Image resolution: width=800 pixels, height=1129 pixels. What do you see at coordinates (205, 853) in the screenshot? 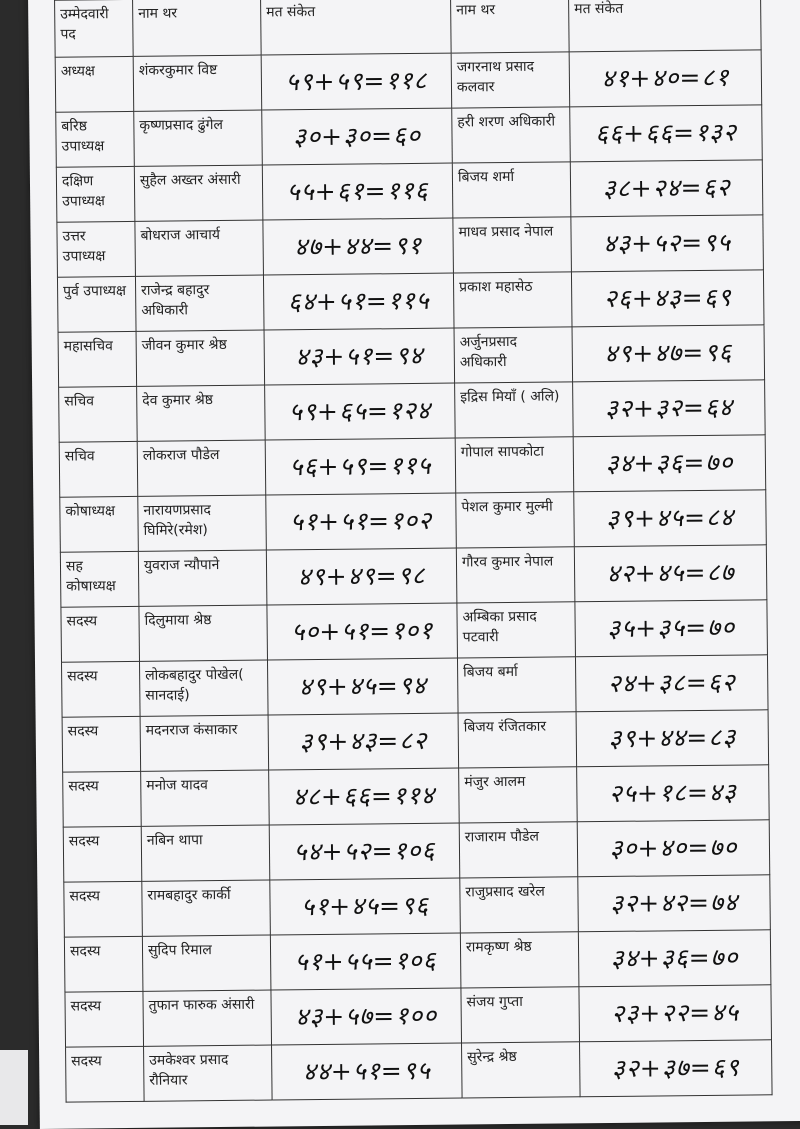
I see `candidate-name-1: नबिन थापा` at bounding box center [205, 853].